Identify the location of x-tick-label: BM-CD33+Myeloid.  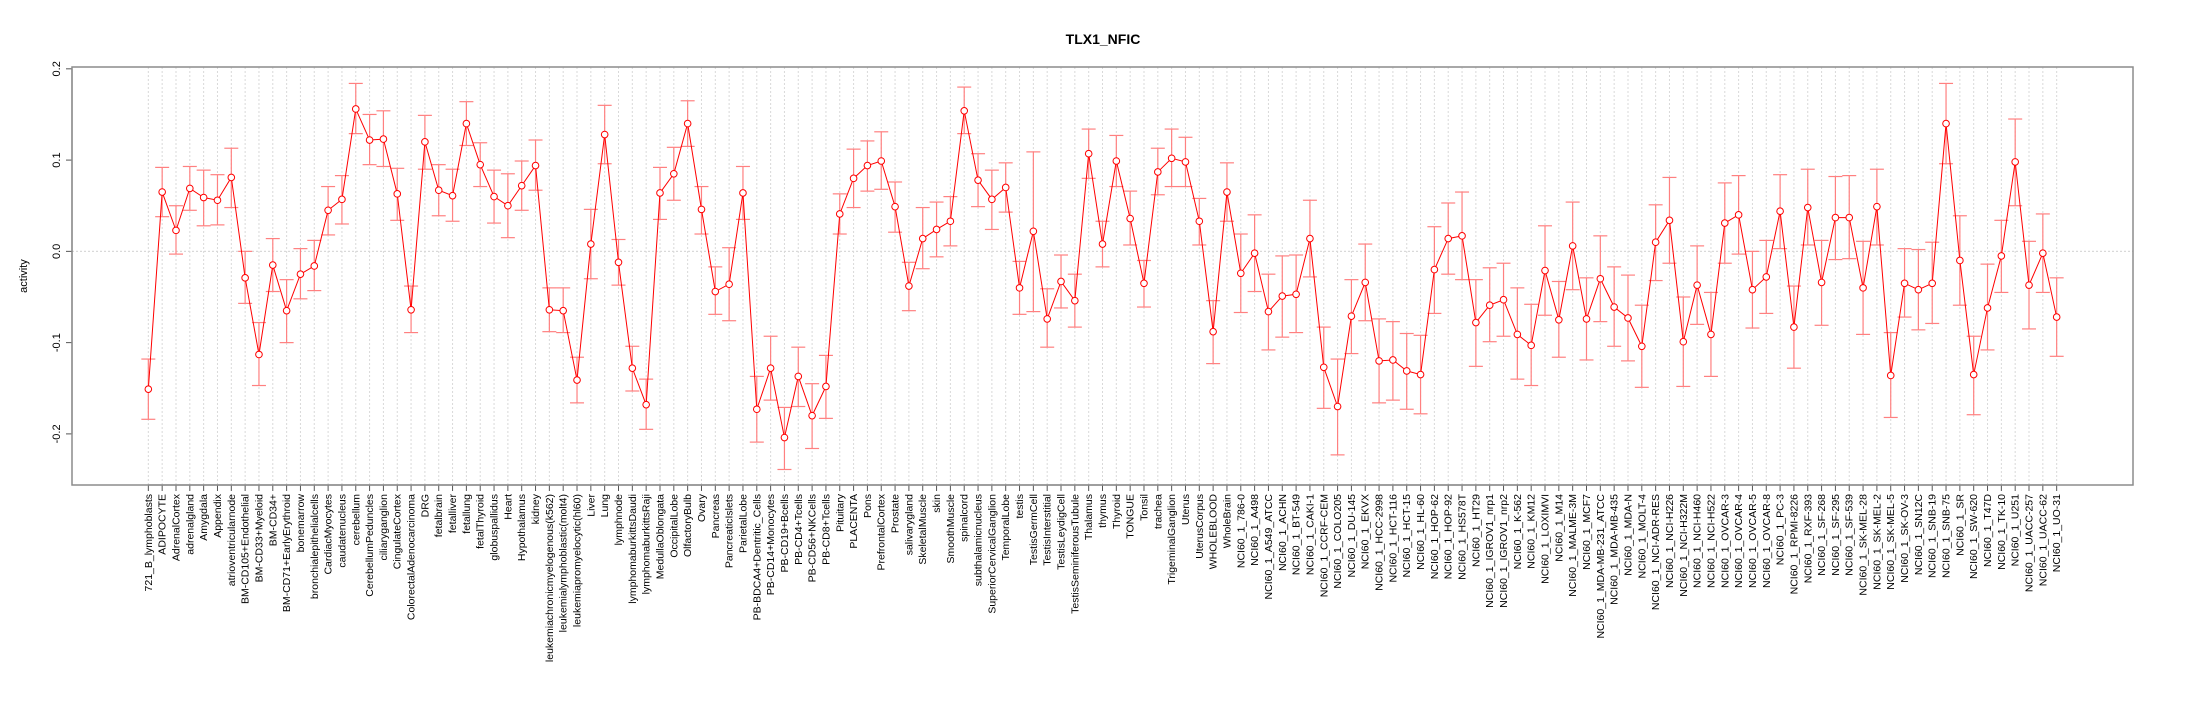
(259, 538).